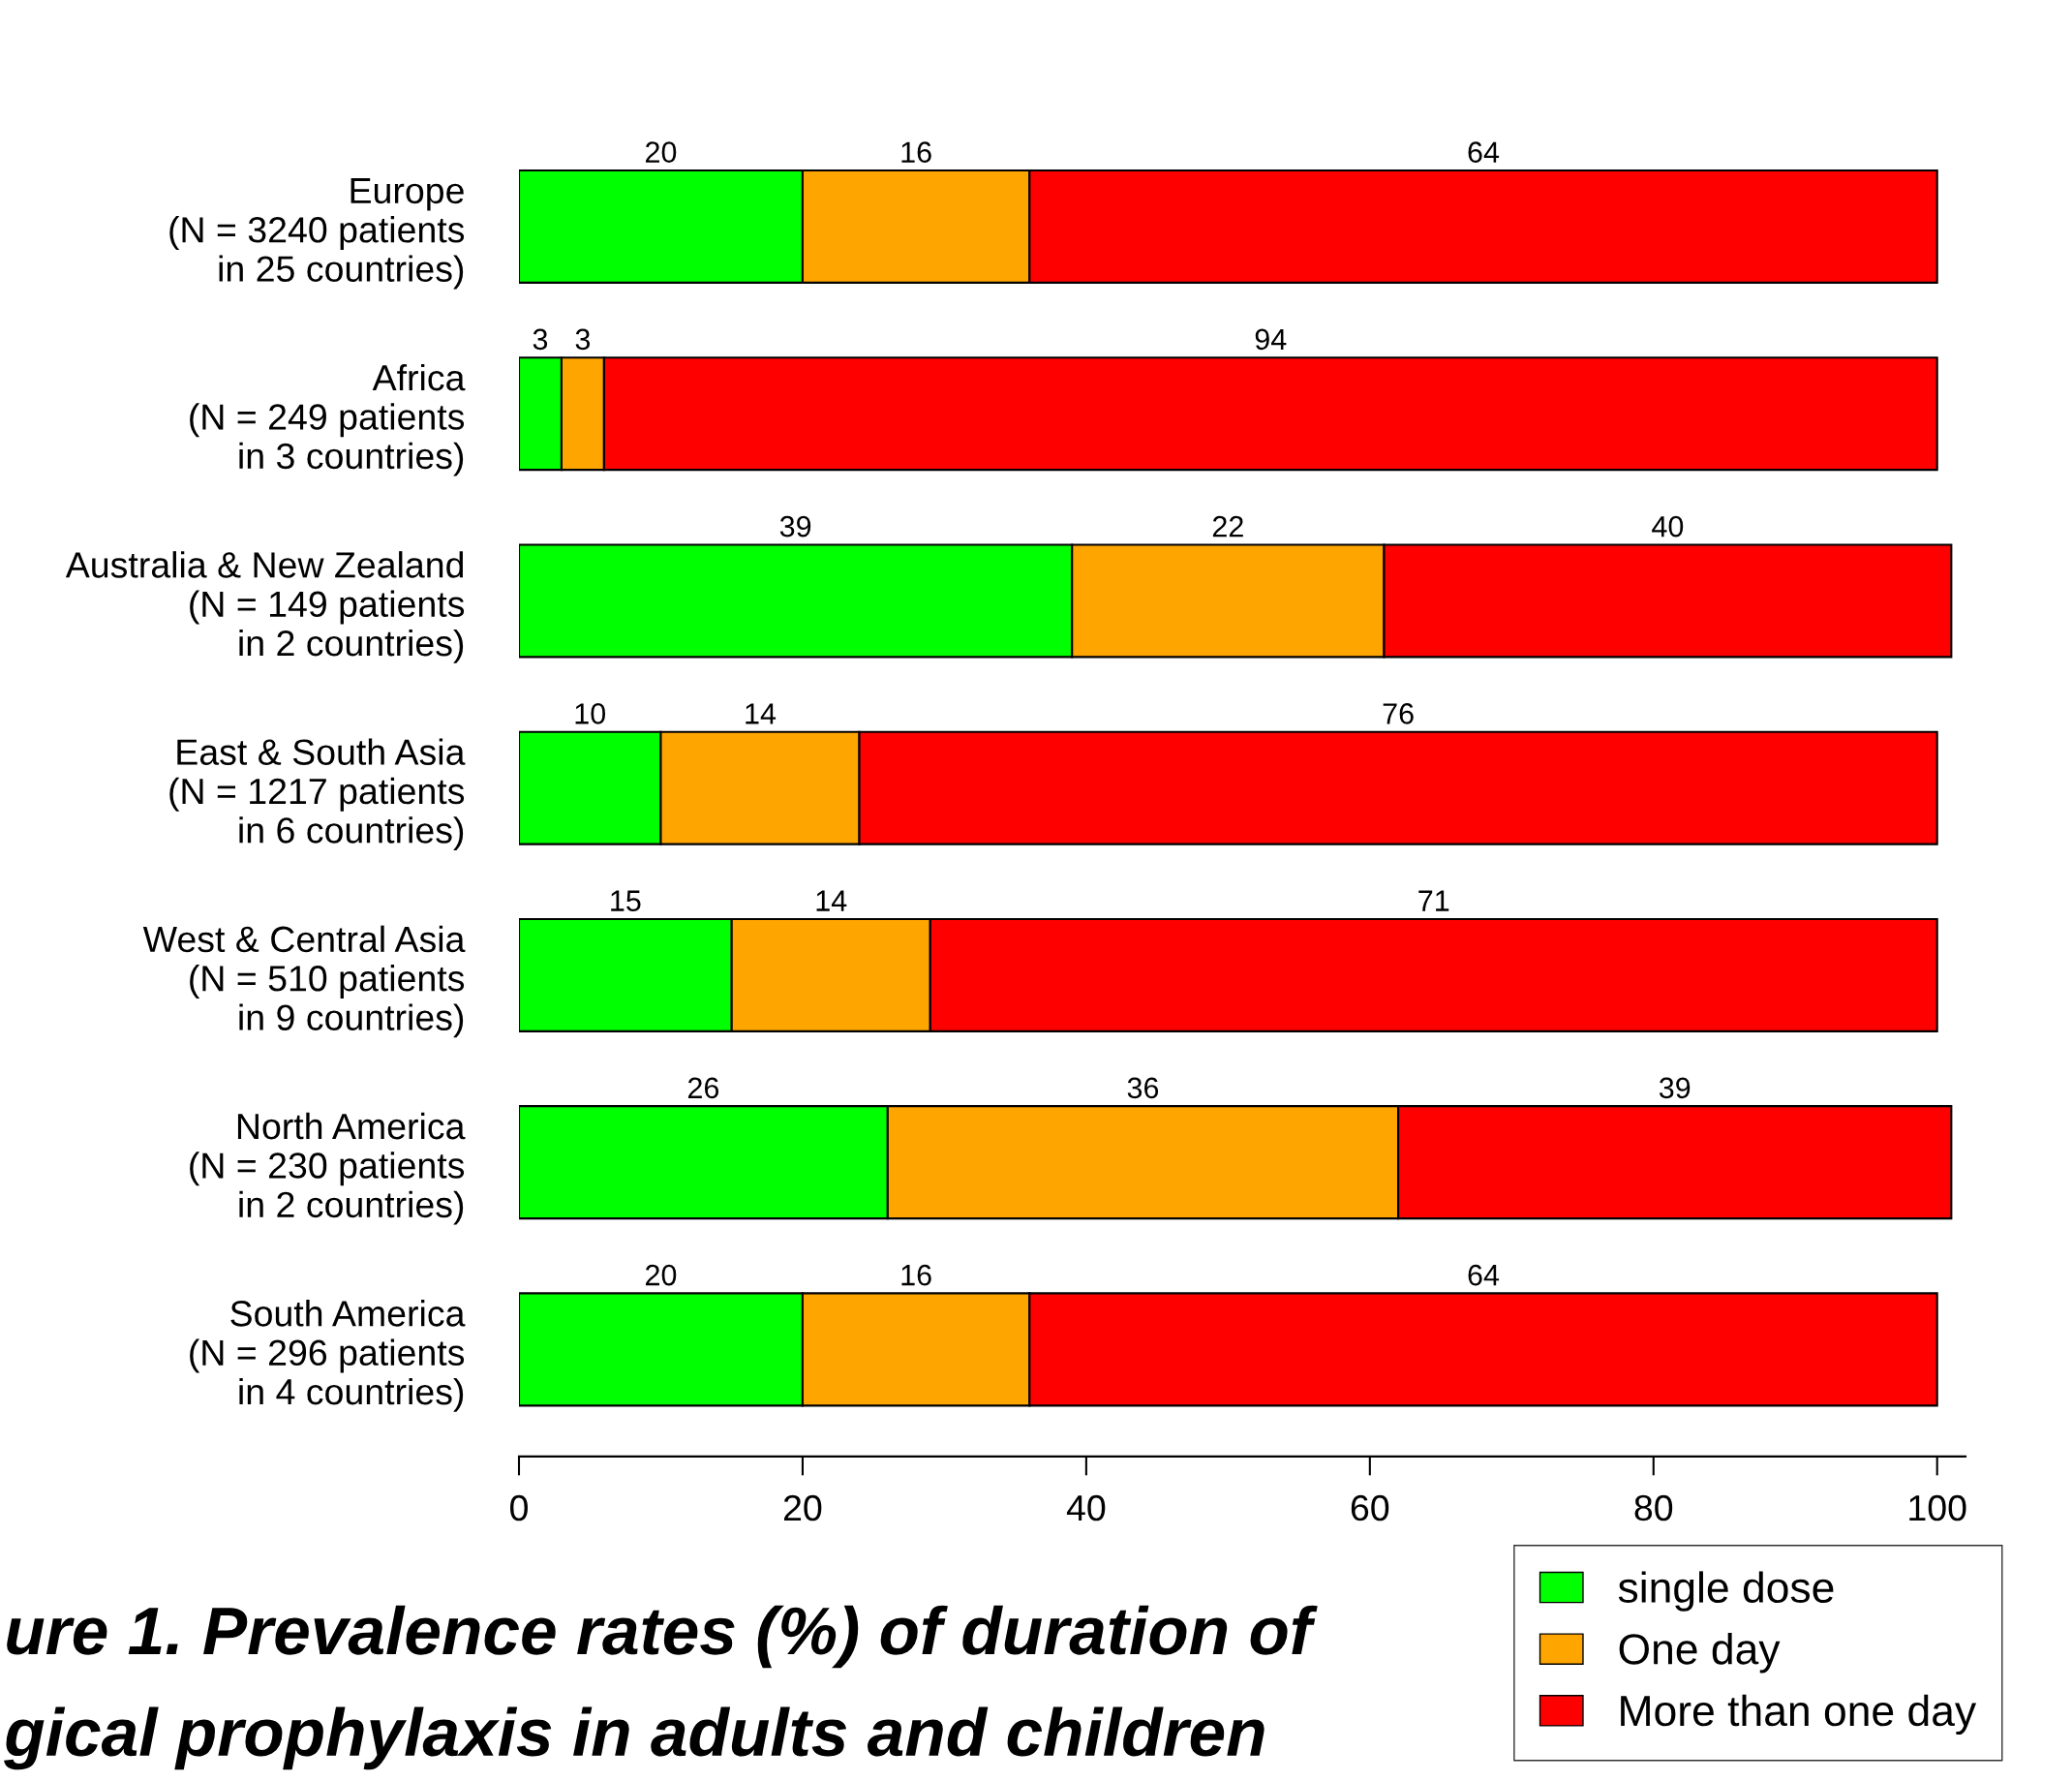 This screenshot has width=2072, height=1782. Describe the element at coordinates (1227, 526) in the screenshot. I see `data-label: 22` at that location.